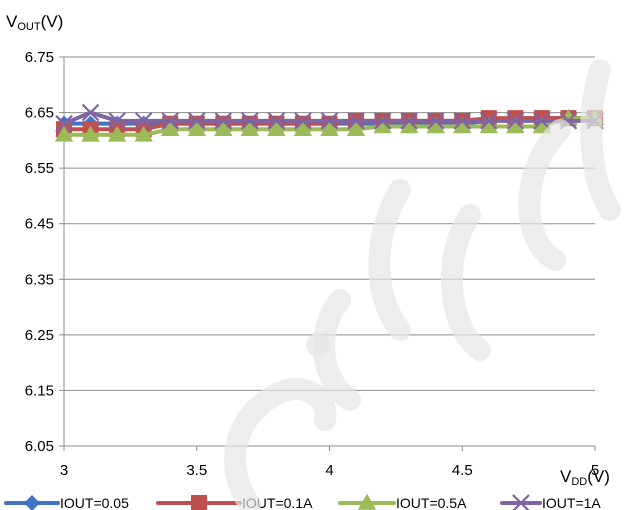 Image resolution: width=625 pixels, height=510 pixels. Describe the element at coordinates (29, 27) in the screenshot. I see `y-axis-label-sub: OUT` at that location.